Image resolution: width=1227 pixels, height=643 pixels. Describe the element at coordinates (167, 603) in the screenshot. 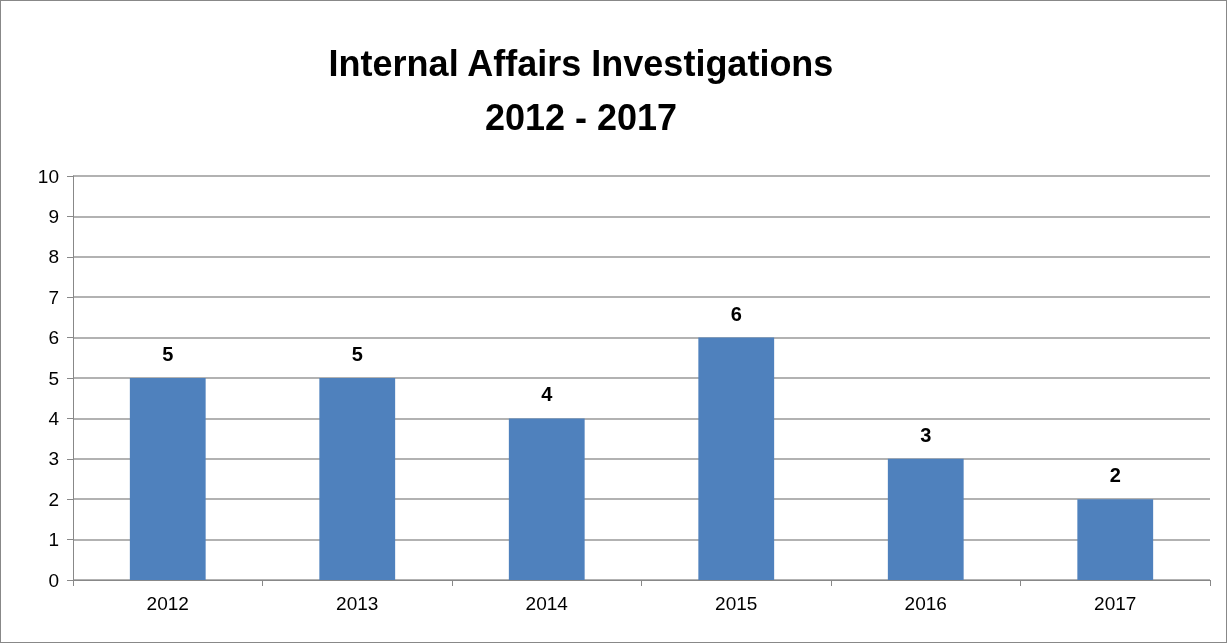

I see `x-tick-label: 2012` at that location.